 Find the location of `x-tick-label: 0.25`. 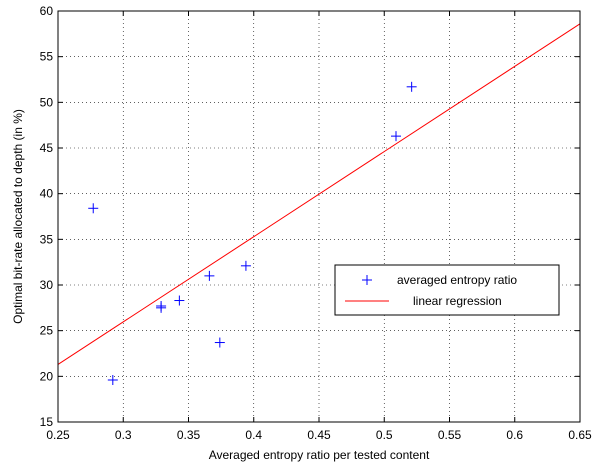

x-tick-label: 0.25 is located at coordinates (58, 435).